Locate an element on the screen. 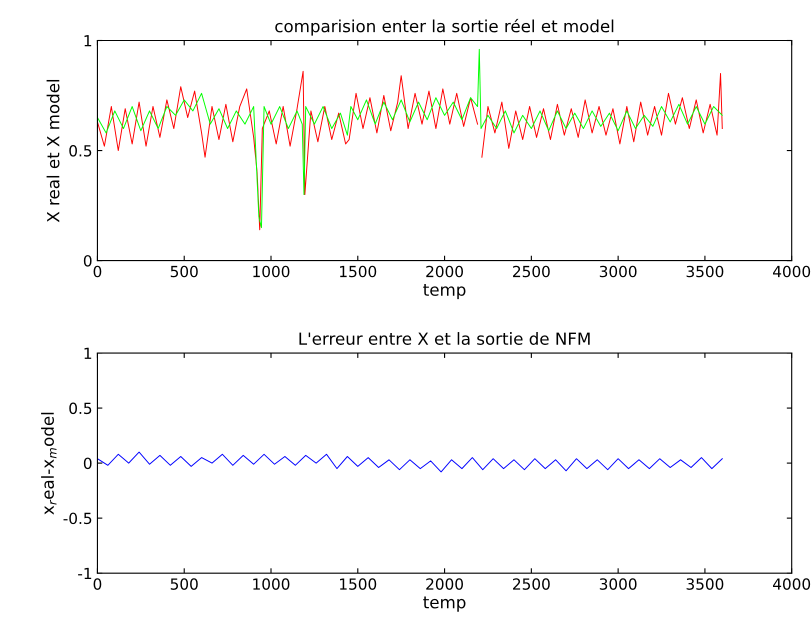 The width and height of the screenshot is (812, 623). y-tick-label: -0.5 is located at coordinates (78, 518).